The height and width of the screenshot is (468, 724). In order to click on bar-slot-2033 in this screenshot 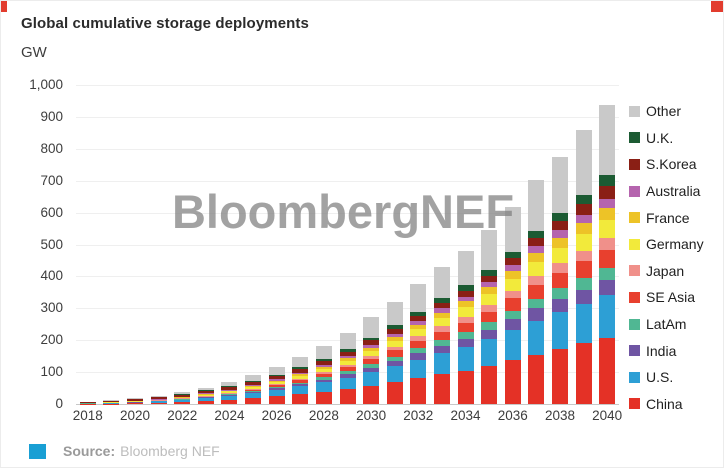, I will do `click(442, 244)`.